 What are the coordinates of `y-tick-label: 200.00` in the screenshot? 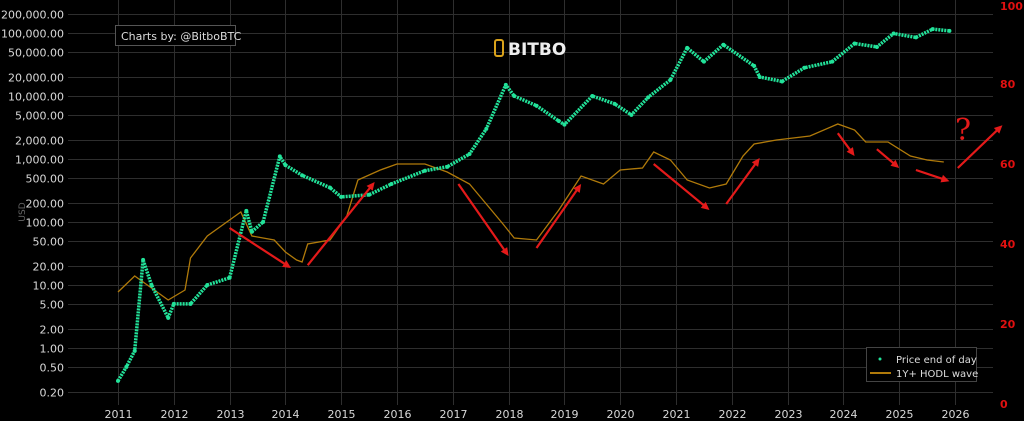 It's located at (45, 204).